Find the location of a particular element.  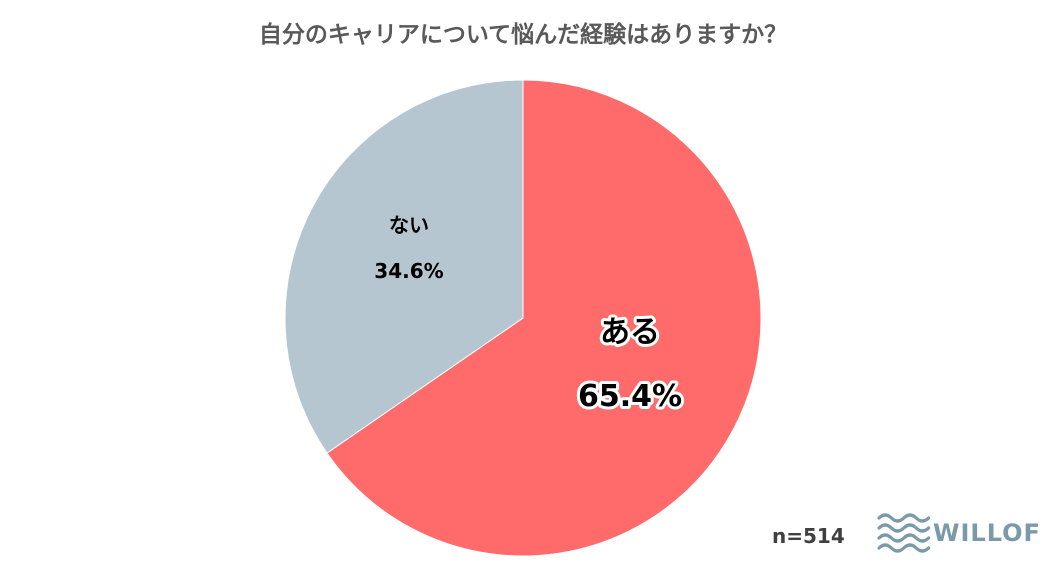

brand-name: WILLOF is located at coordinates (987, 533).